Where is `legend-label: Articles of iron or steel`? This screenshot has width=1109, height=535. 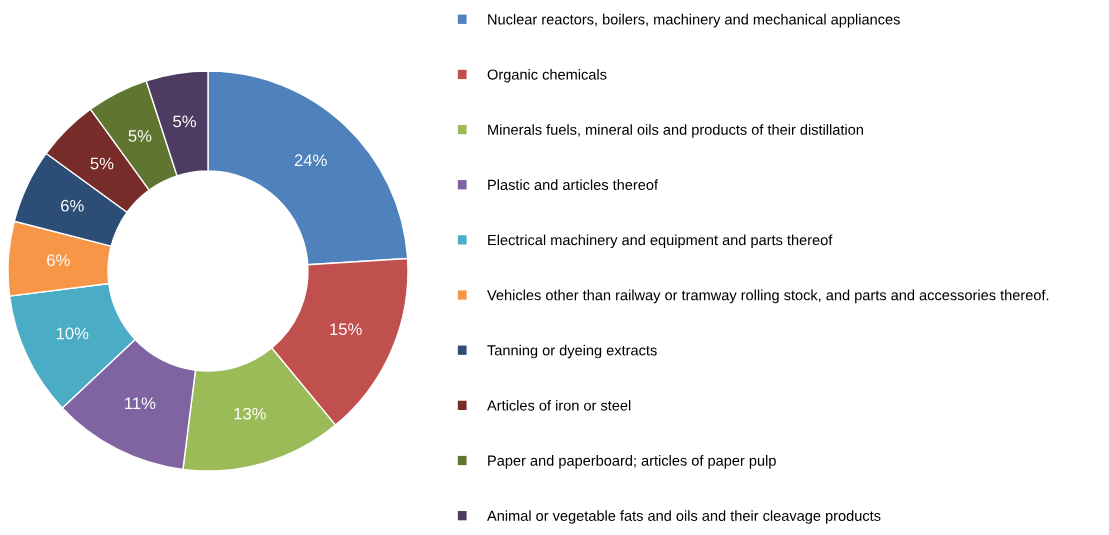 legend-label: Articles of iron or steel is located at coordinates (559, 405).